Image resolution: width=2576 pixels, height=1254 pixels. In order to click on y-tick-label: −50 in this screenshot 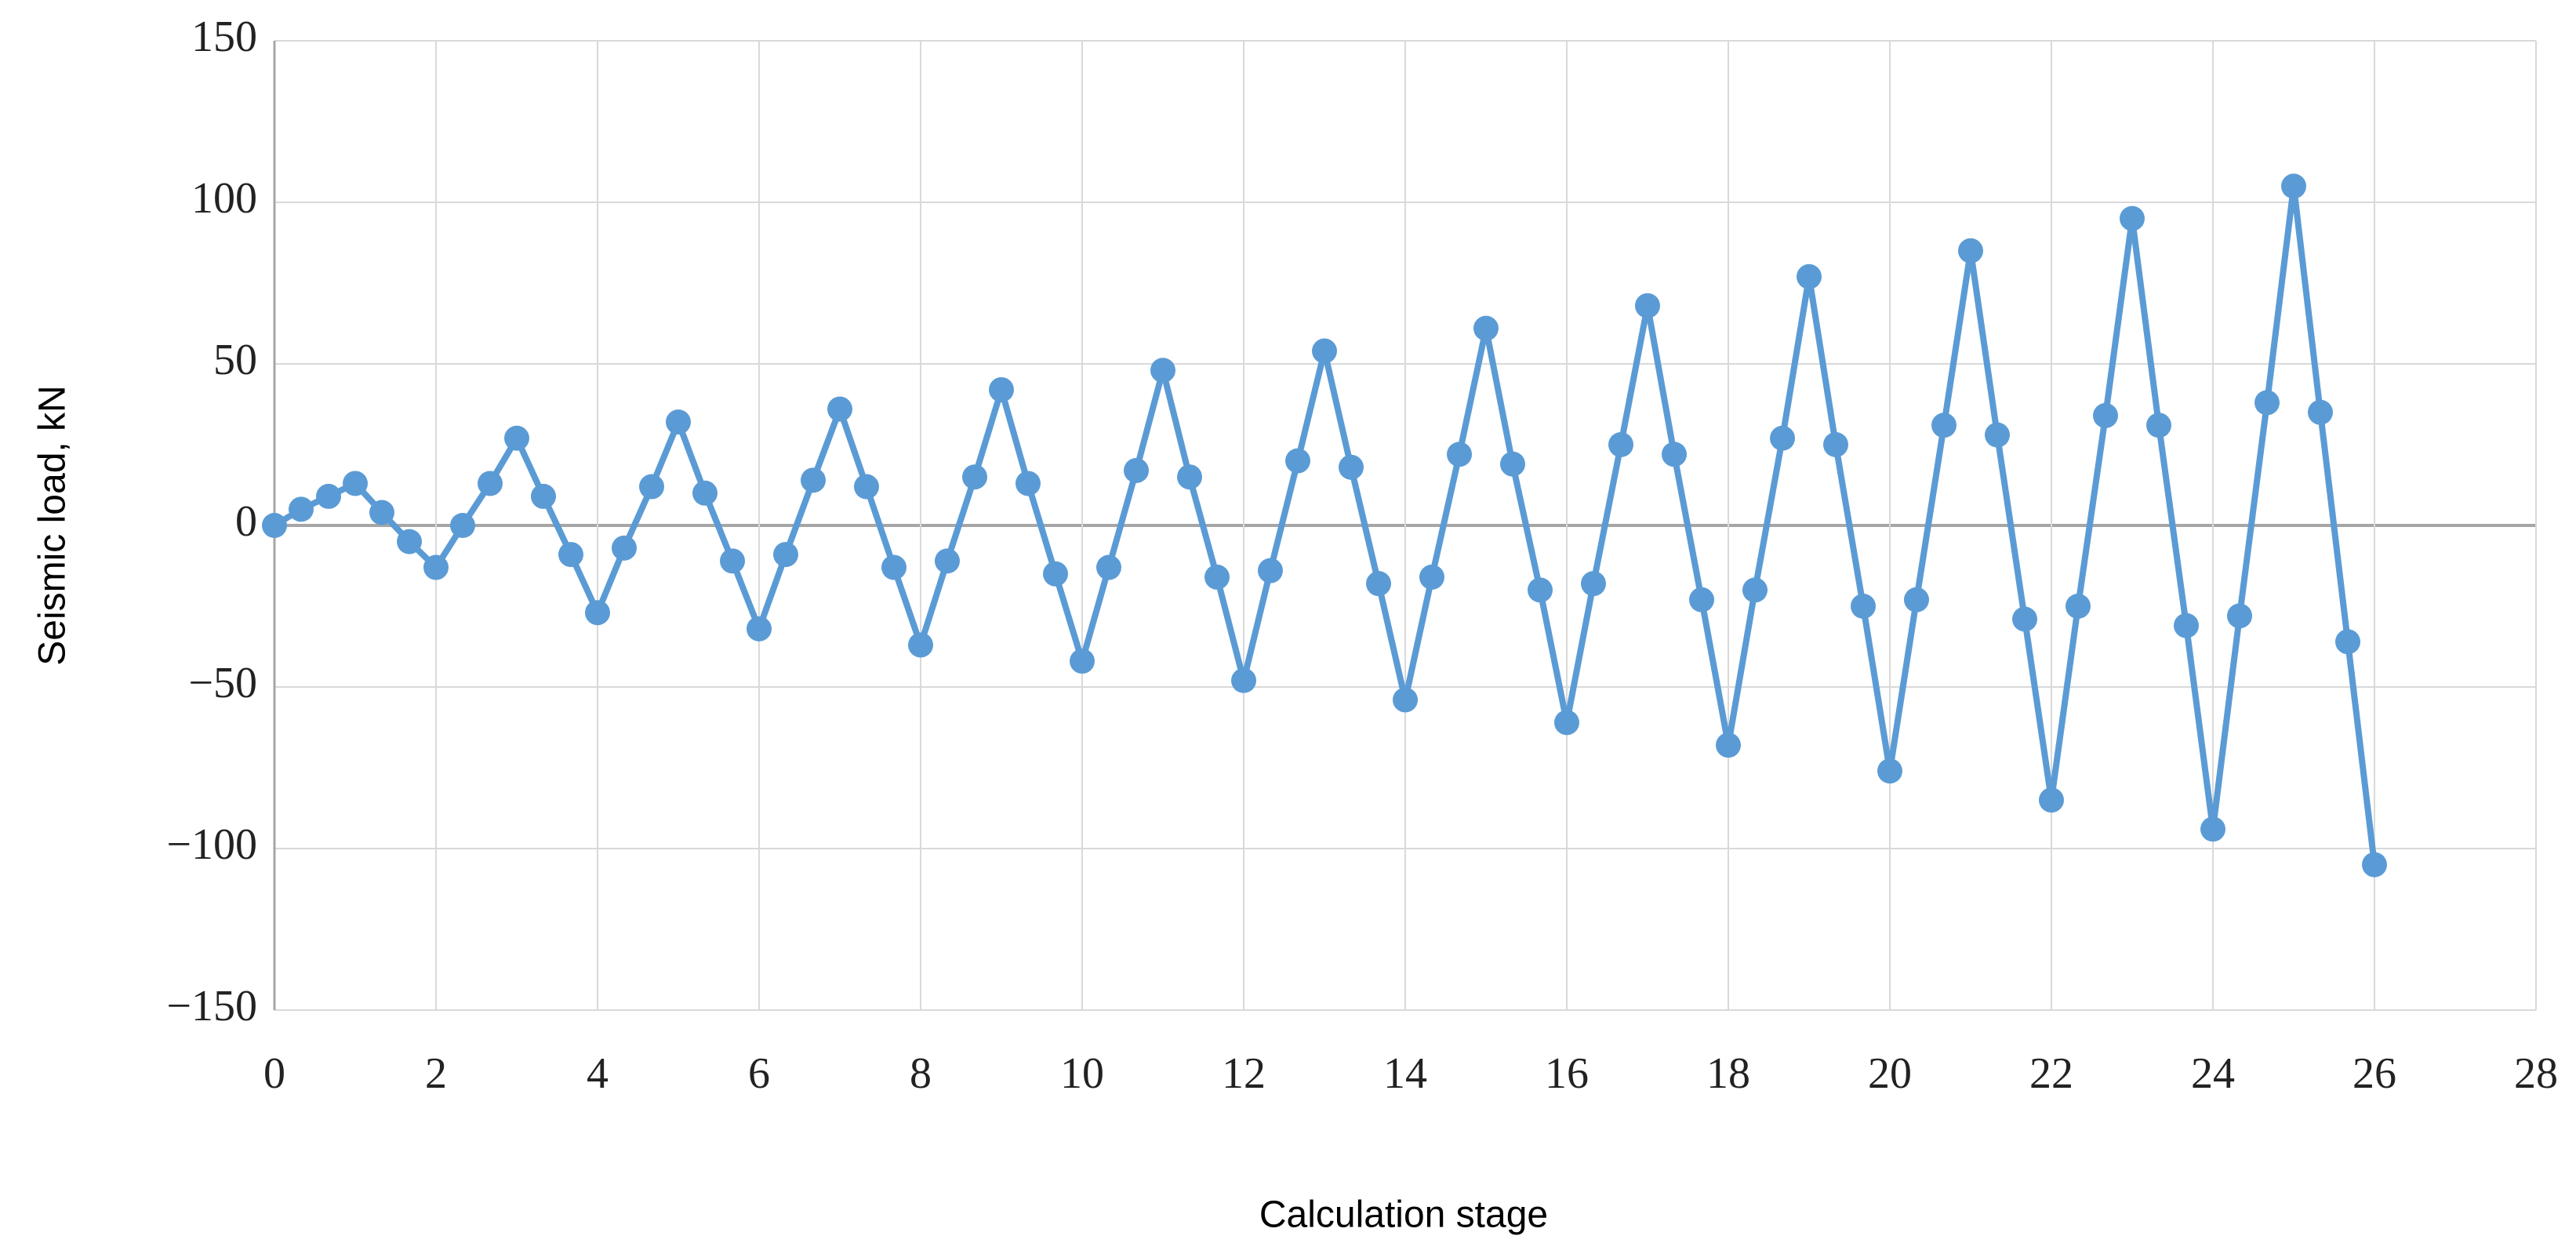, I will do `click(222, 683)`.